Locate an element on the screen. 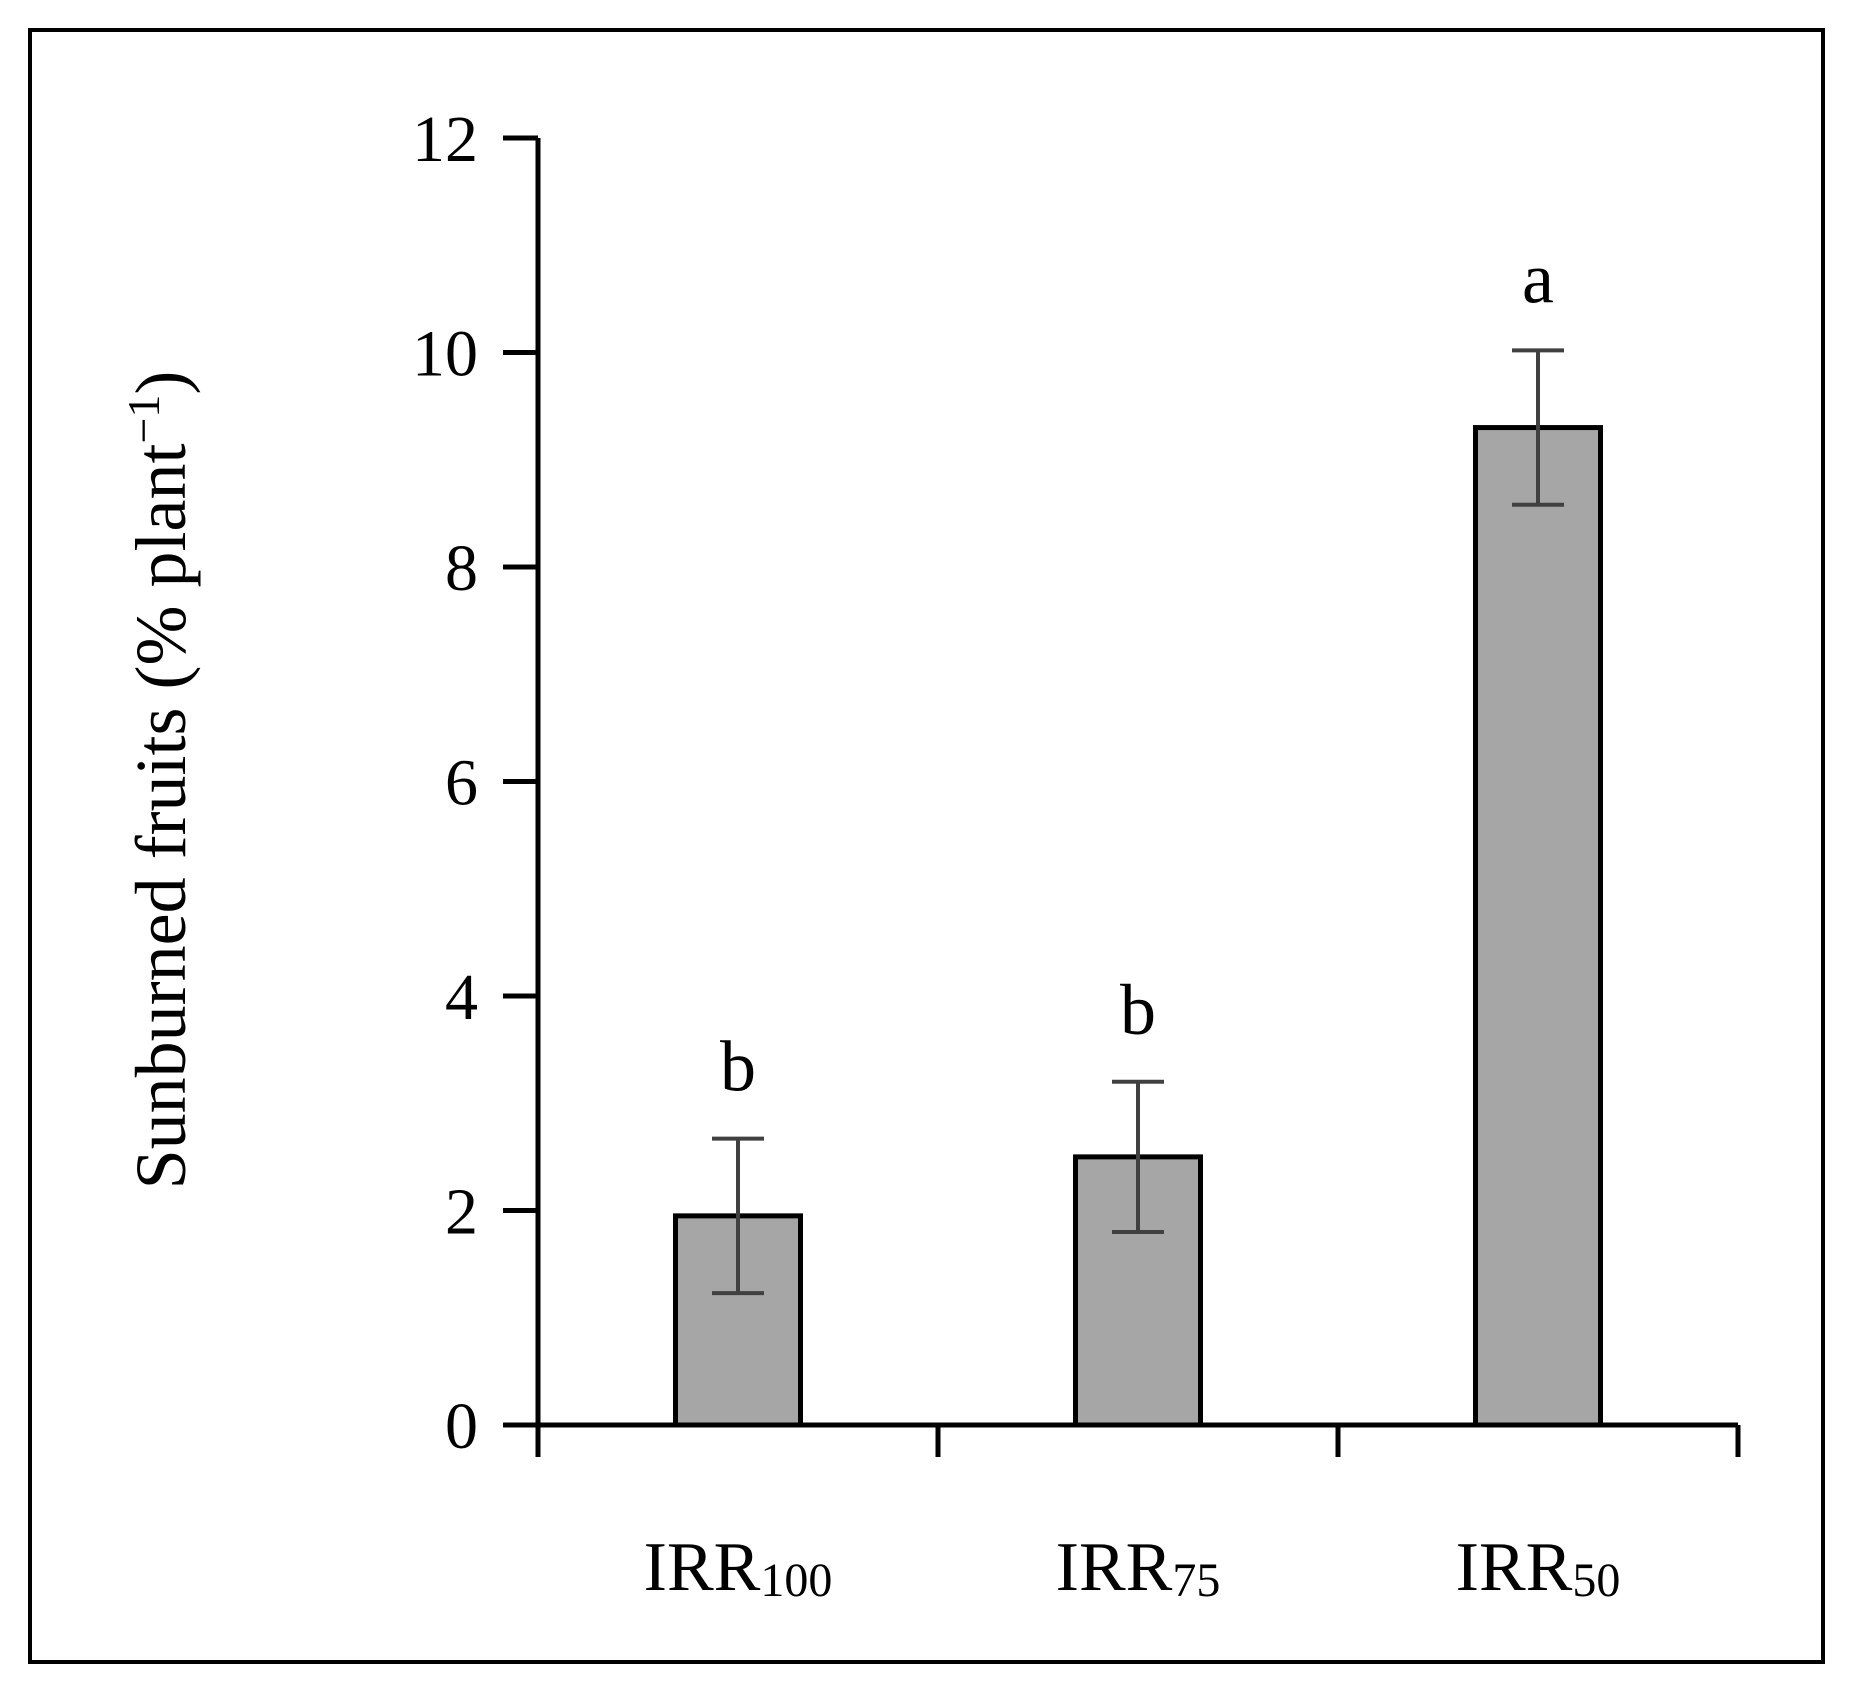 This screenshot has height=1697, width=1853. y-tick-labels: 0 2 4 6 8 10 12 is located at coordinates (445, 783).